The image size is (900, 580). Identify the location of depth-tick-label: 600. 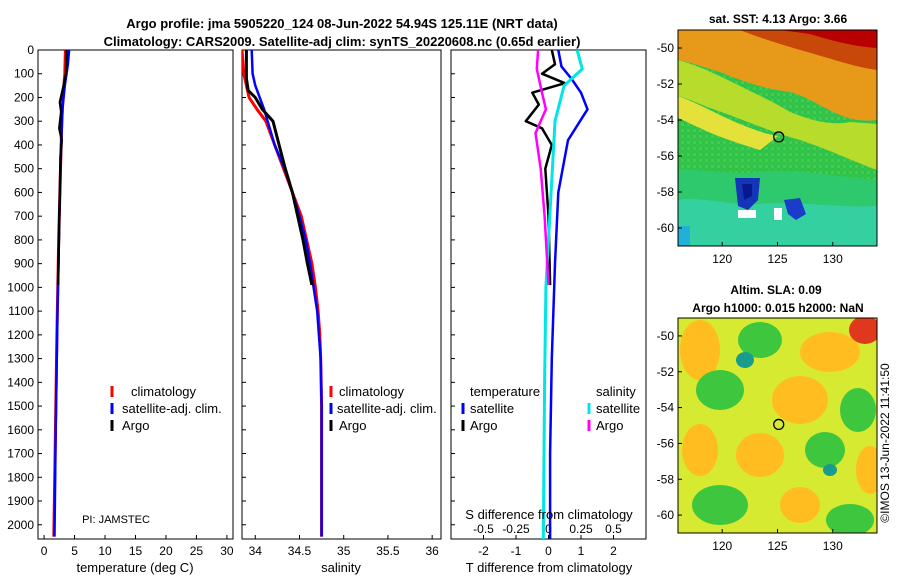
(24, 192).